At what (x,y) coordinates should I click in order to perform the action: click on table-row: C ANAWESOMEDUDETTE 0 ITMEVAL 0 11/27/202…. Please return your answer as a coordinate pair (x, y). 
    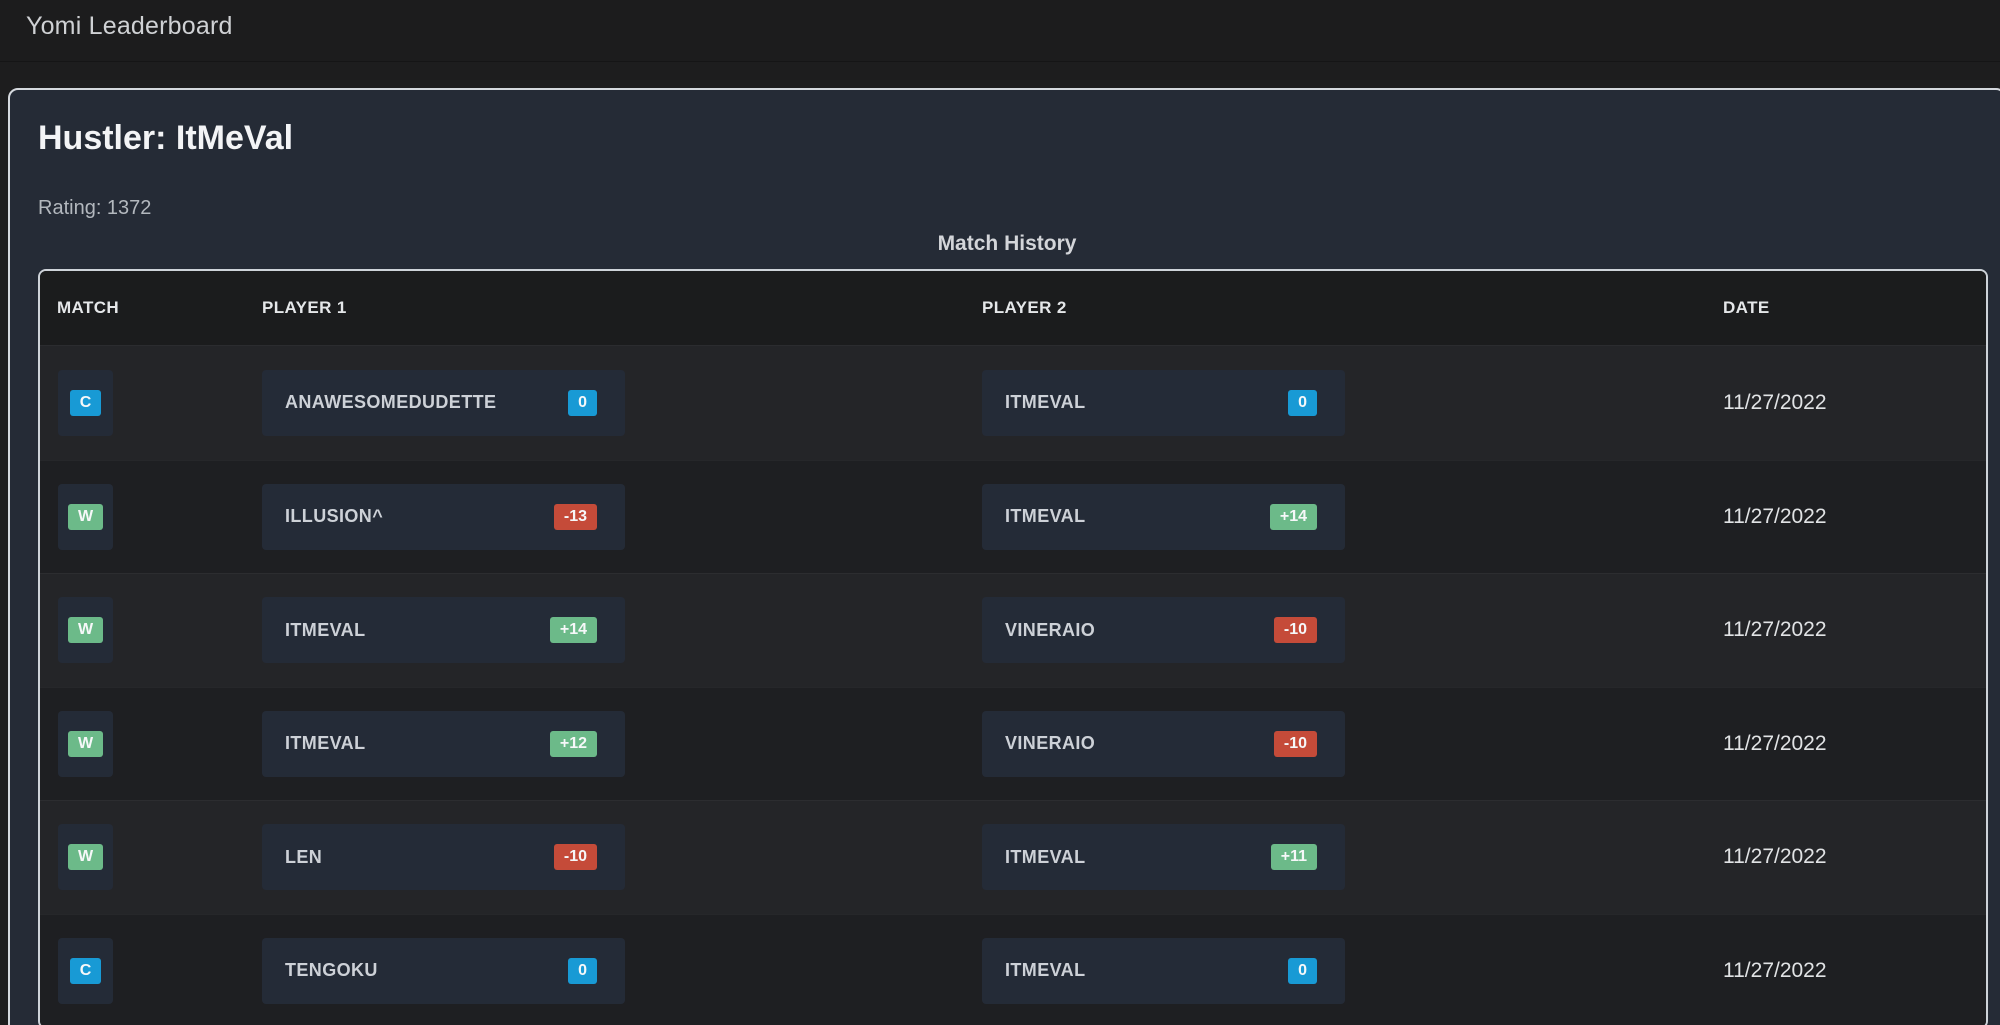
    Looking at the image, I should click on (1013, 403).